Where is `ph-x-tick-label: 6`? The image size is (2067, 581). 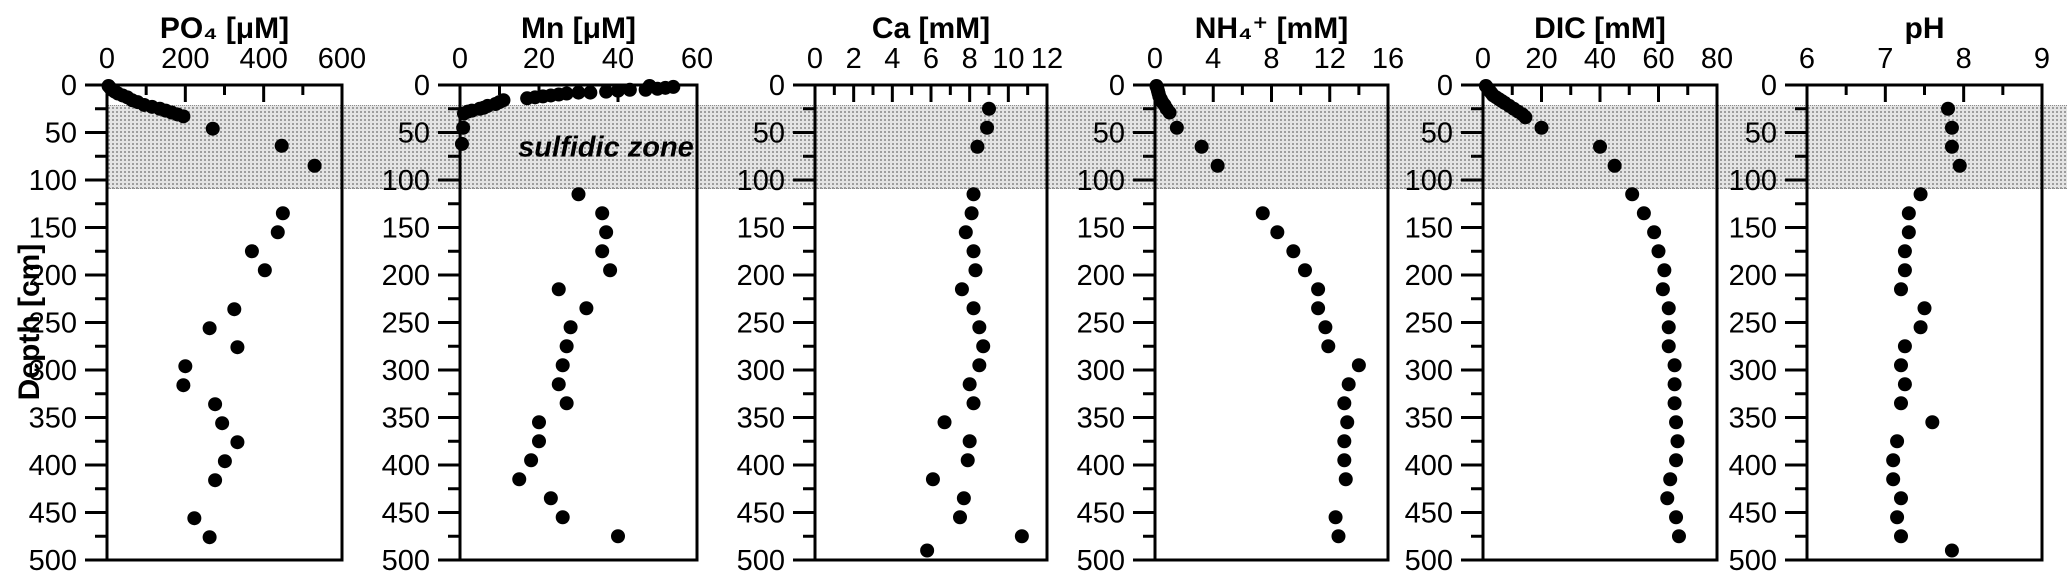
ph-x-tick-label: 6 is located at coordinates (1807, 59).